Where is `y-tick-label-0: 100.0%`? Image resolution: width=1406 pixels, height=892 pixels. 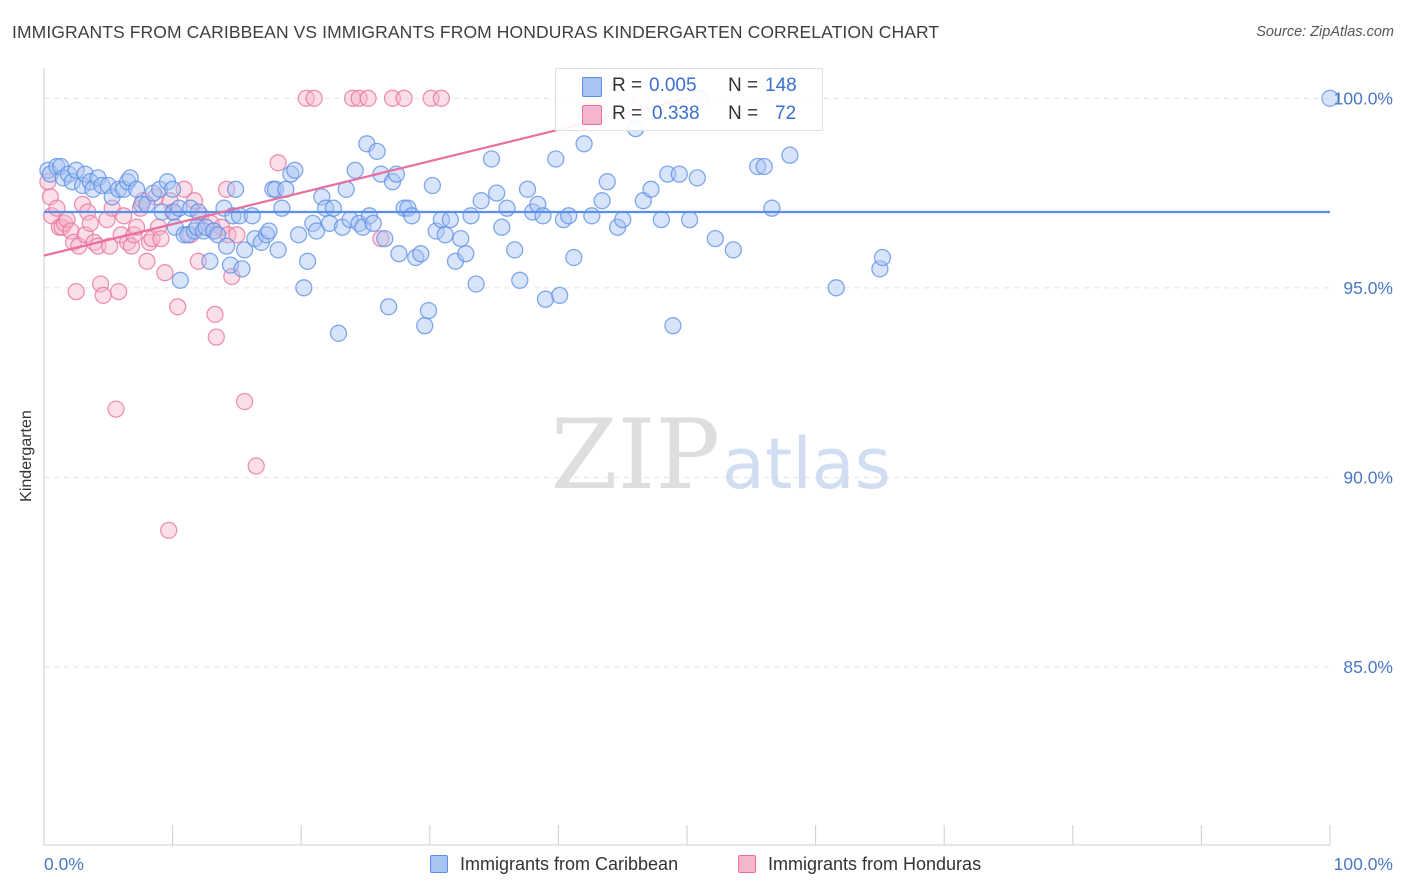
y-tick-label-0: 100.0% is located at coordinates (1363, 98).